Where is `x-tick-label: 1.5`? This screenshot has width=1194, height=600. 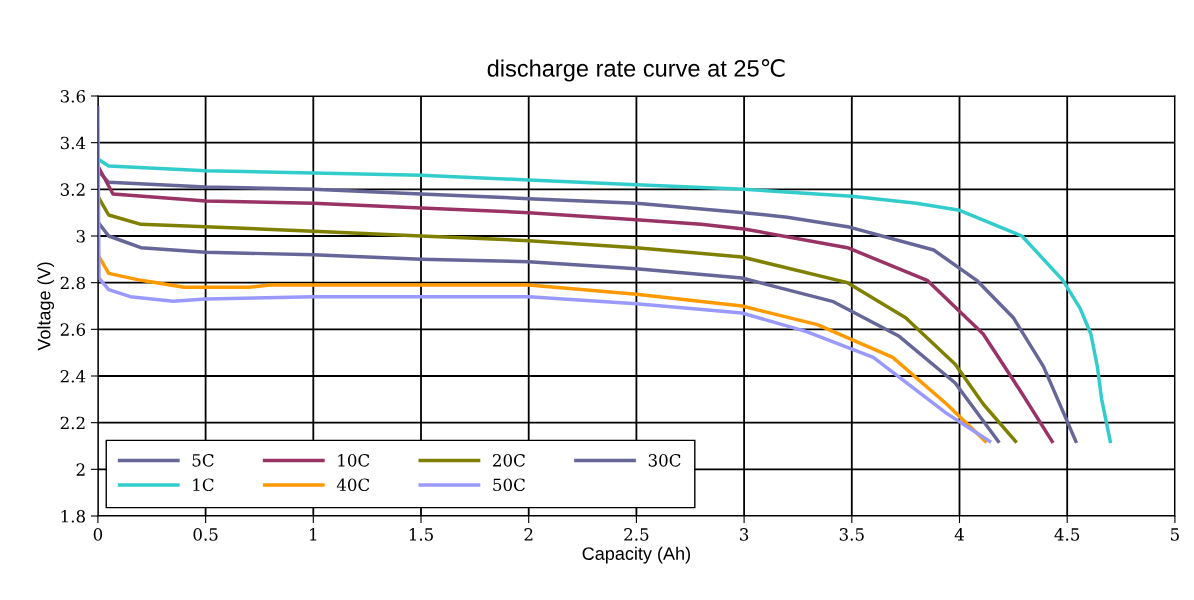 x-tick-label: 1.5 is located at coordinates (421, 534).